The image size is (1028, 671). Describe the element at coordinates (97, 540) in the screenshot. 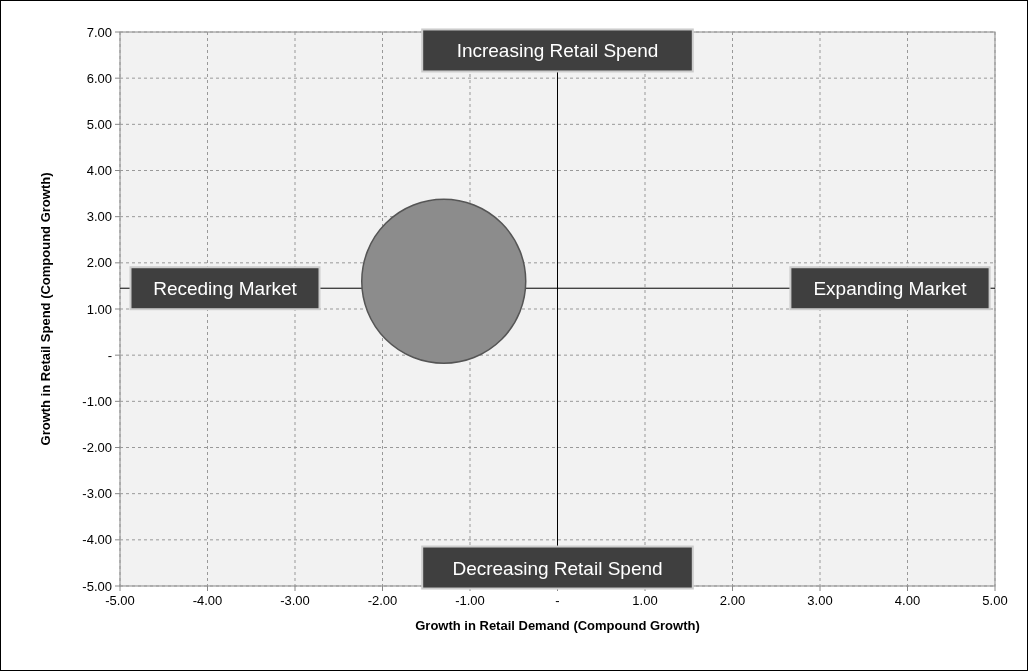

I see `y-tick-label: -4.00` at that location.